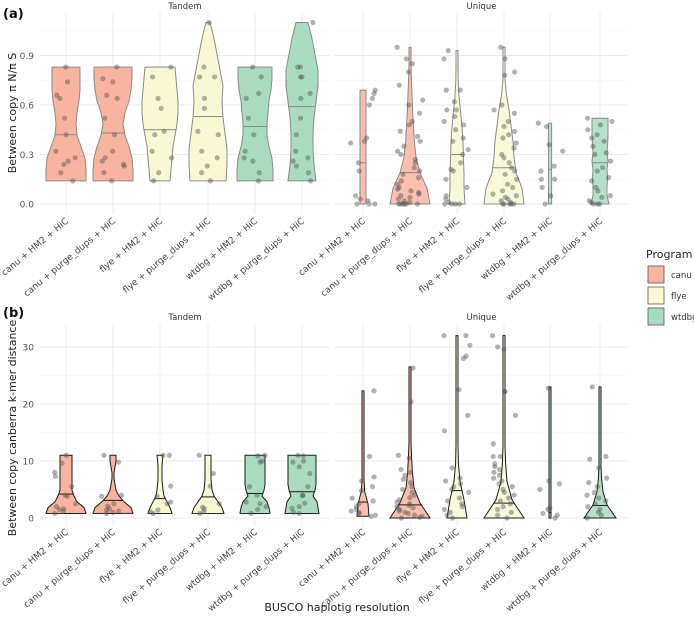 The image size is (694, 617). Describe the element at coordinates (27, 107) in the screenshot. I see `y-tick-label: 0.6` at that location.